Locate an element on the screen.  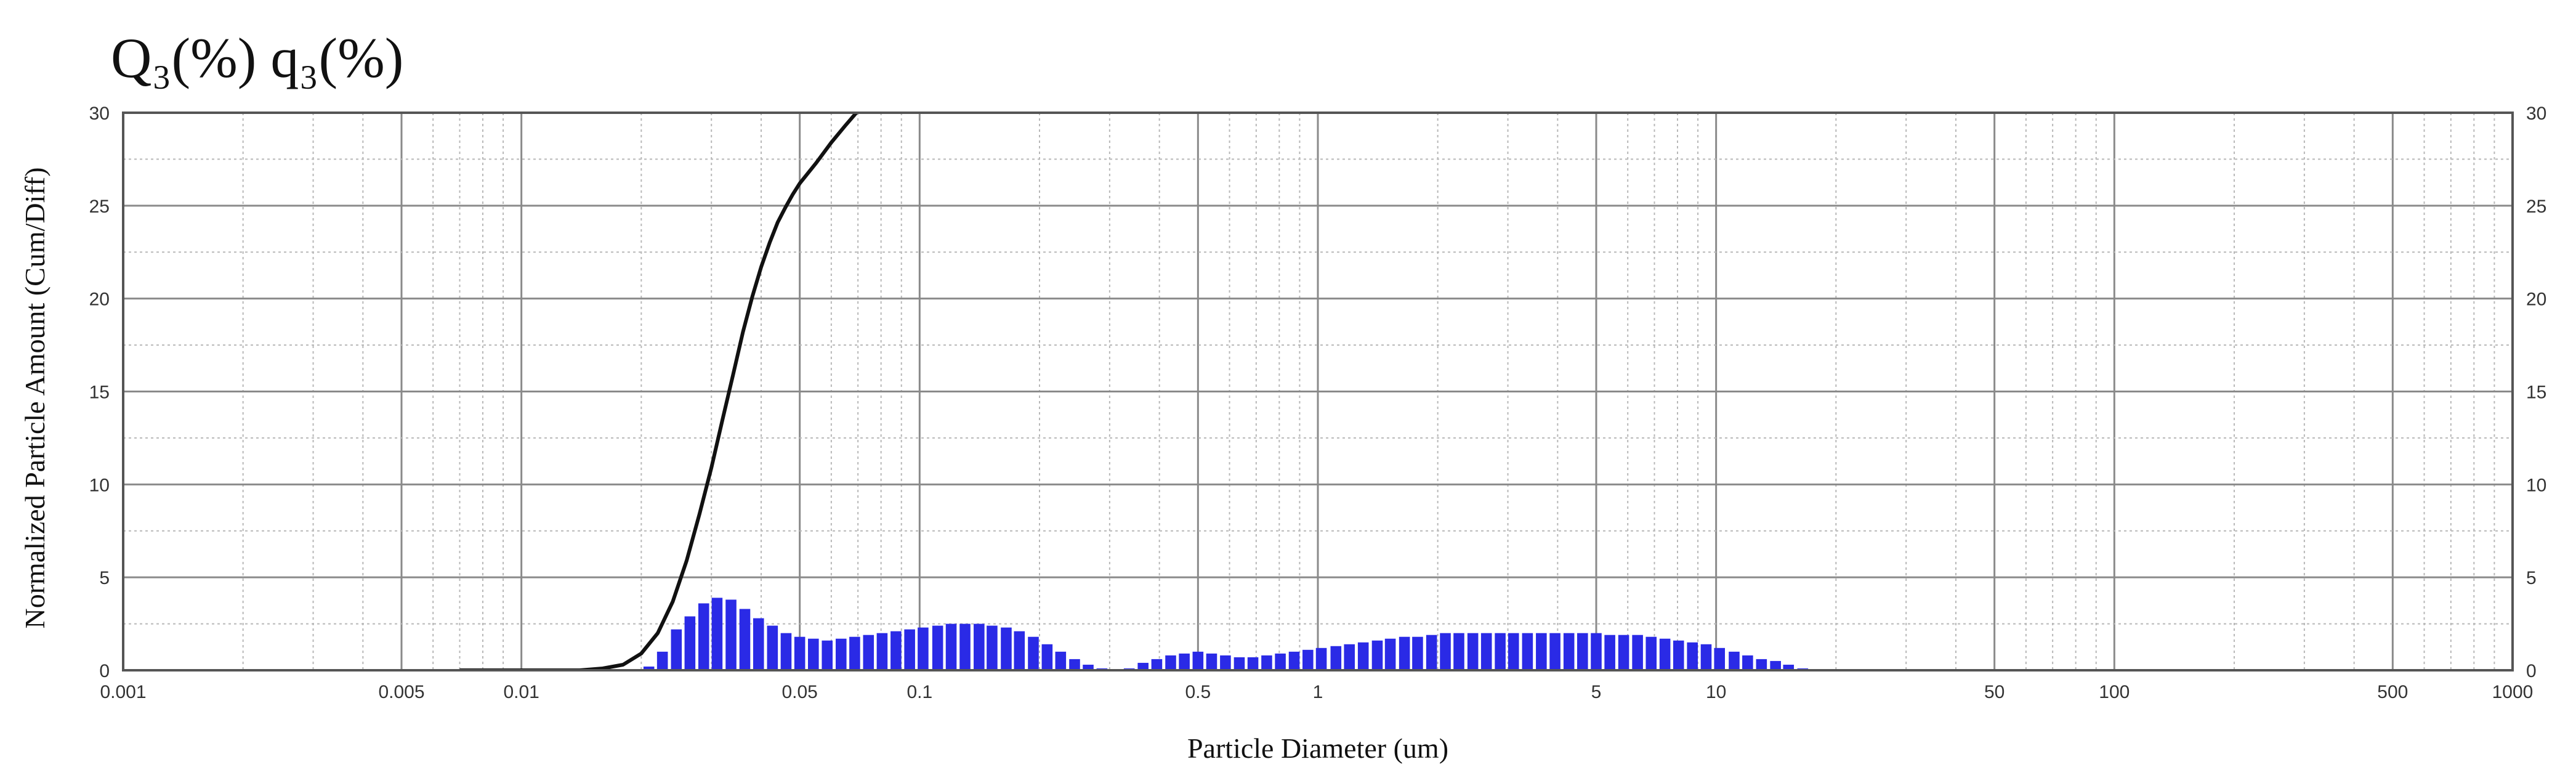
y-tick-label-right: 10 is located at coordinates (2536, 485).